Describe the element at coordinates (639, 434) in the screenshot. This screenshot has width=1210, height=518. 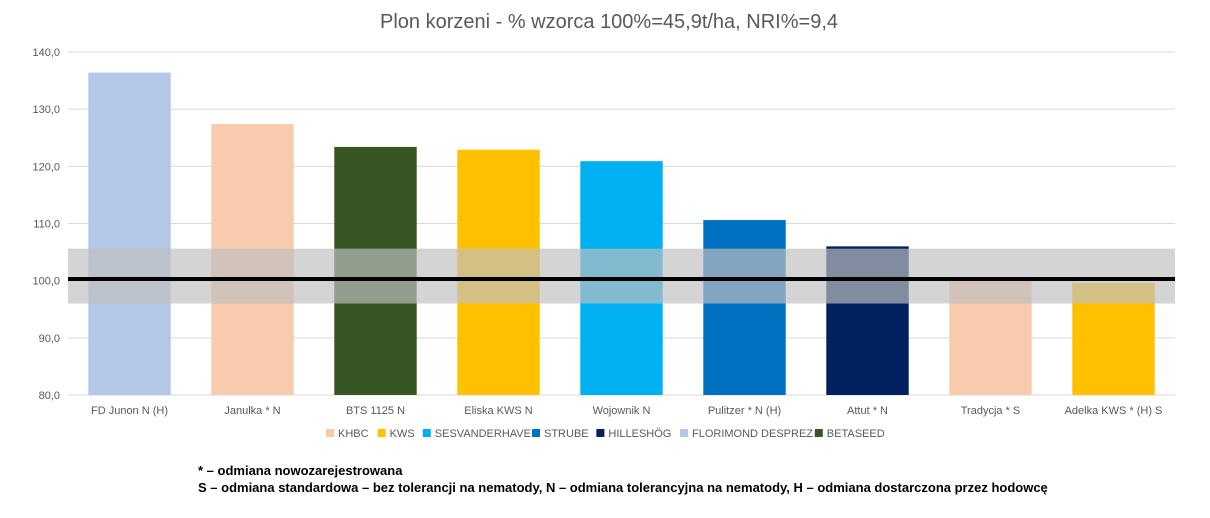
I see `legend-label: HILLESHÖG` at that location.